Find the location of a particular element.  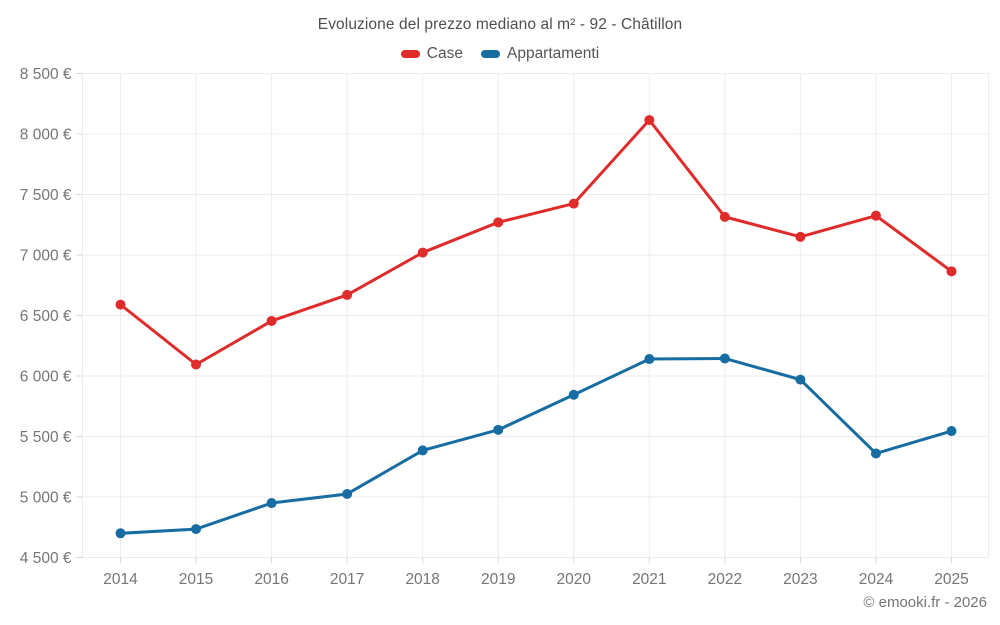

series-appartamenti-point-2024 is located at coordinates (875, 453).